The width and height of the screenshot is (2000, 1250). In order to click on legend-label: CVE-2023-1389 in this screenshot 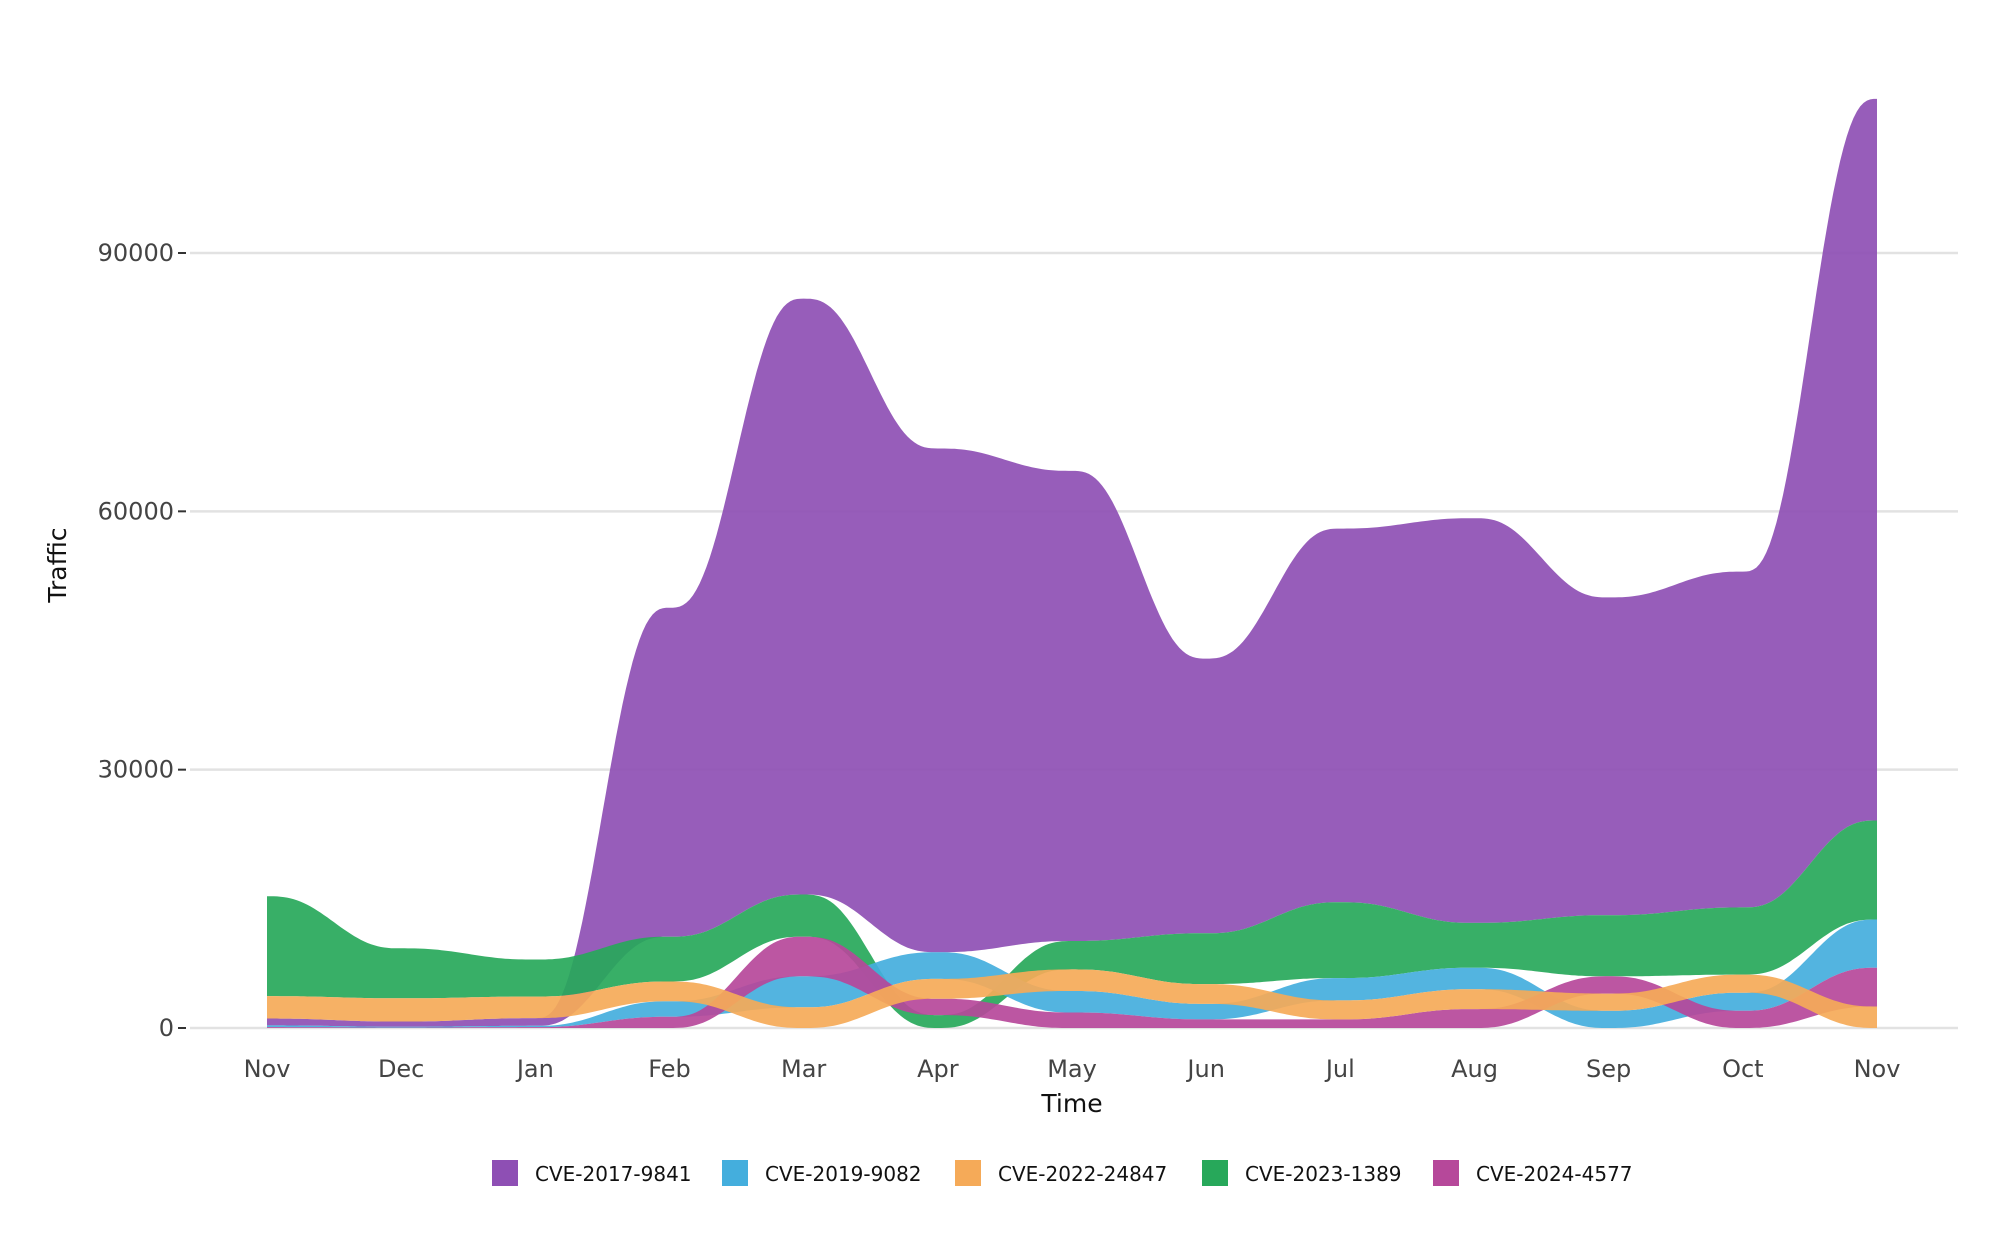, I will do `click(1323, 1174)`.